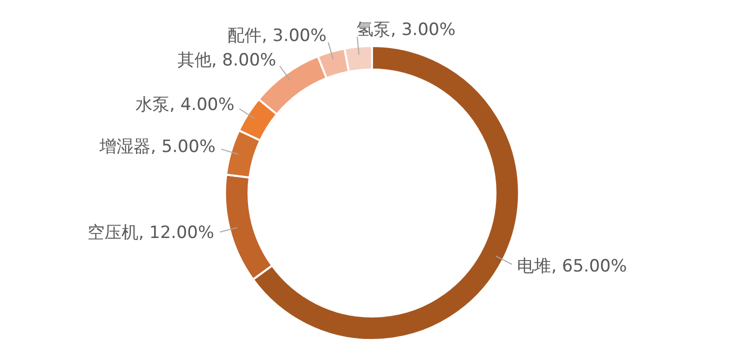  I want to click on slice-label: 配件, 3.00%, so click(277, 36).